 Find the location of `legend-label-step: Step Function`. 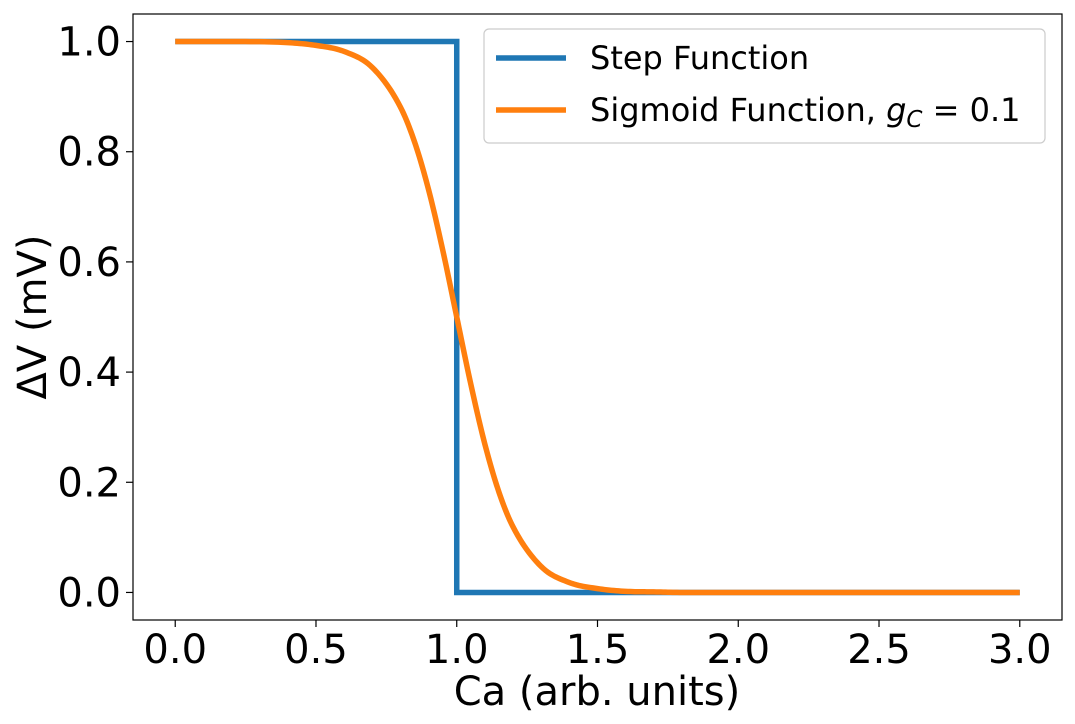

legend-label-step: Step Function is located at coordinates (699, 58).